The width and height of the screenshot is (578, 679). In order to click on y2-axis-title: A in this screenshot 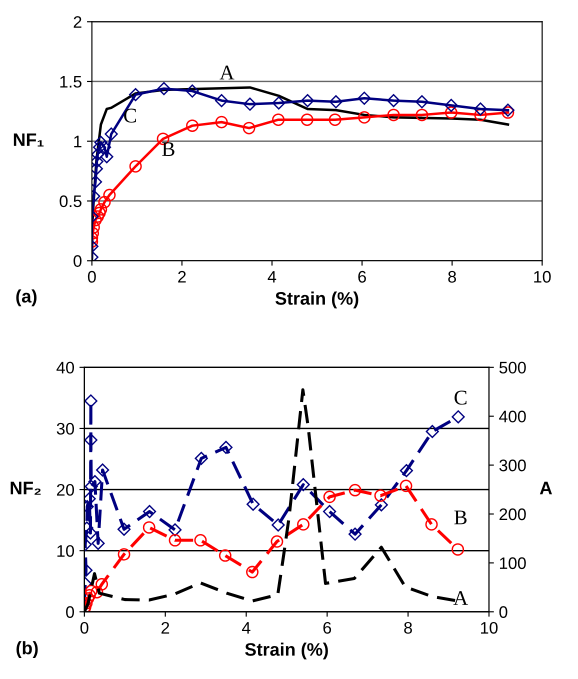, I will do `click(546, 488)`.